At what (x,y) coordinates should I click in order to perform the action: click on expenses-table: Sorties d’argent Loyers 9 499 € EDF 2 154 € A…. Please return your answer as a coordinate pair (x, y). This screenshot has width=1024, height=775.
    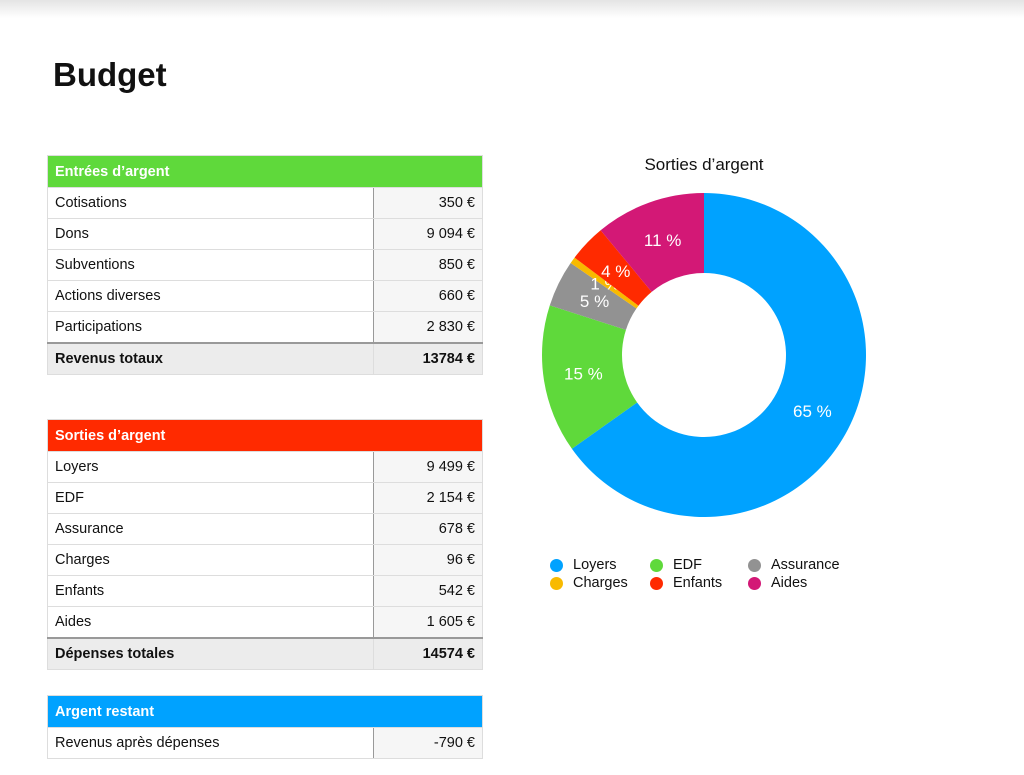
    Looking at the image, I should click on (265, 544).